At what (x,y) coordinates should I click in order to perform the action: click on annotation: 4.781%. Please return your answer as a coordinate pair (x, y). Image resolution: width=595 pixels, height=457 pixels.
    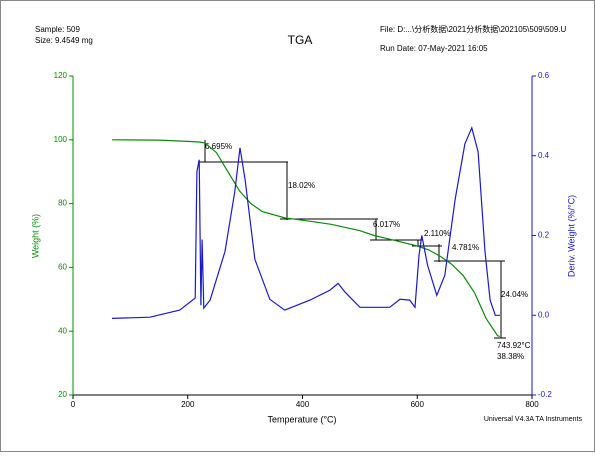
    Looking at the image, I should click on (465, 247).